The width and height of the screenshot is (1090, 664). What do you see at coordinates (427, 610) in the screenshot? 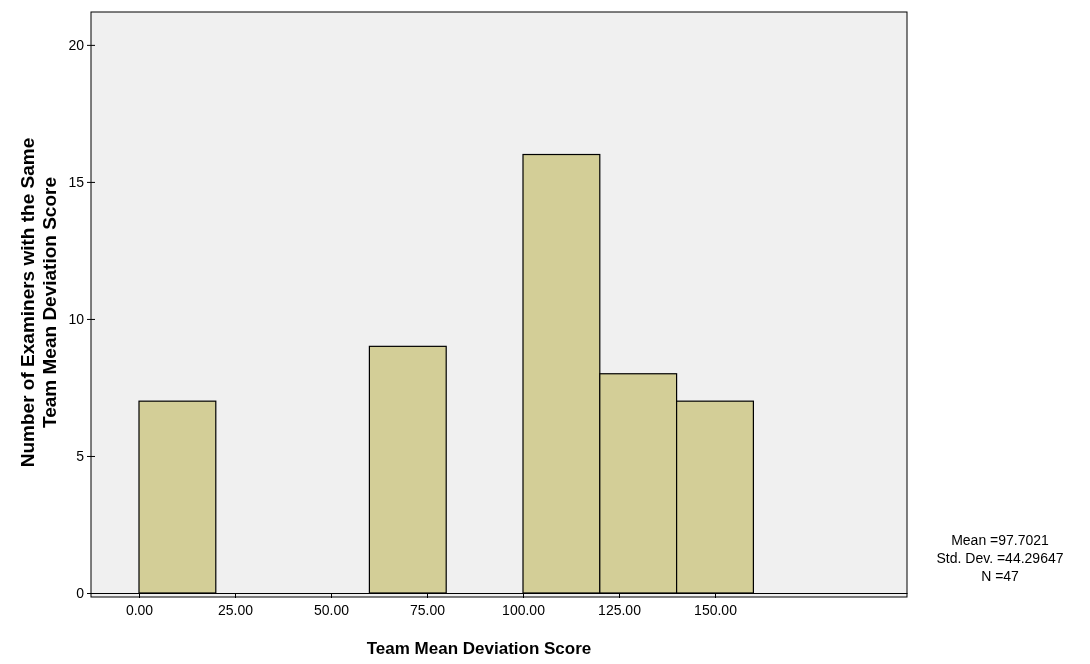
I see `x-tick-label: 75.00` at bounding box center [427, 610].